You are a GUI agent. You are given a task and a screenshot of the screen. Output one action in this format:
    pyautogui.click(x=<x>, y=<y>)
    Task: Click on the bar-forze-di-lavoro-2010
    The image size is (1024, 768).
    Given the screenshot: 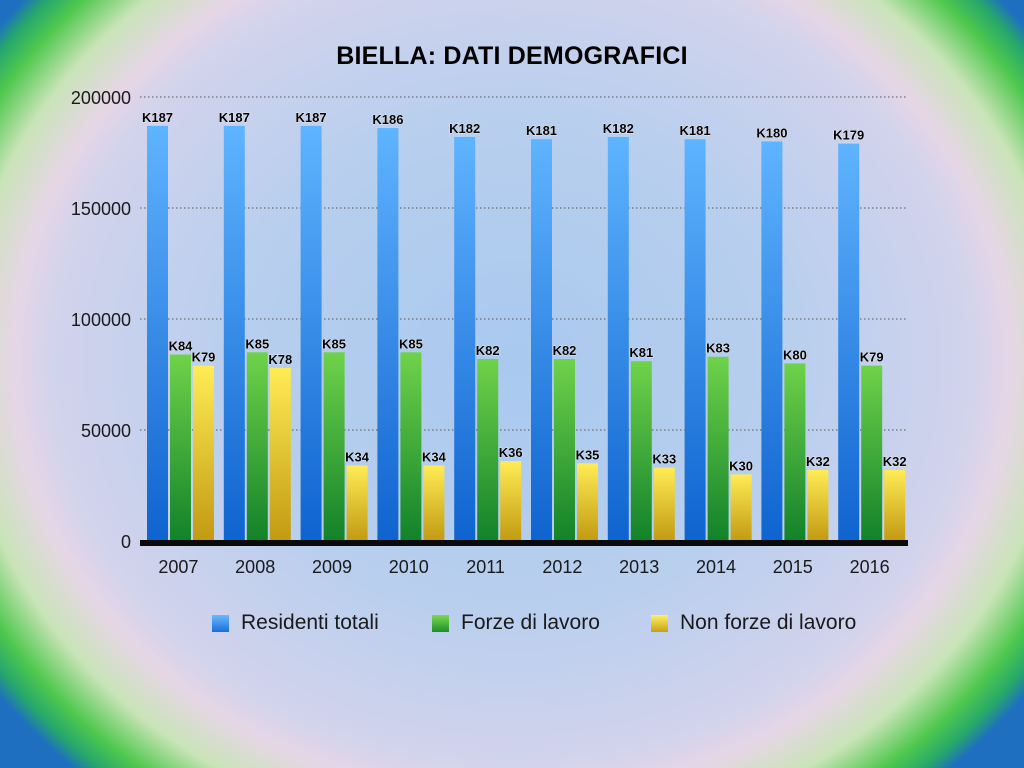 What is the action you would take?
    pyautogui.click(x=411, y=446)
    